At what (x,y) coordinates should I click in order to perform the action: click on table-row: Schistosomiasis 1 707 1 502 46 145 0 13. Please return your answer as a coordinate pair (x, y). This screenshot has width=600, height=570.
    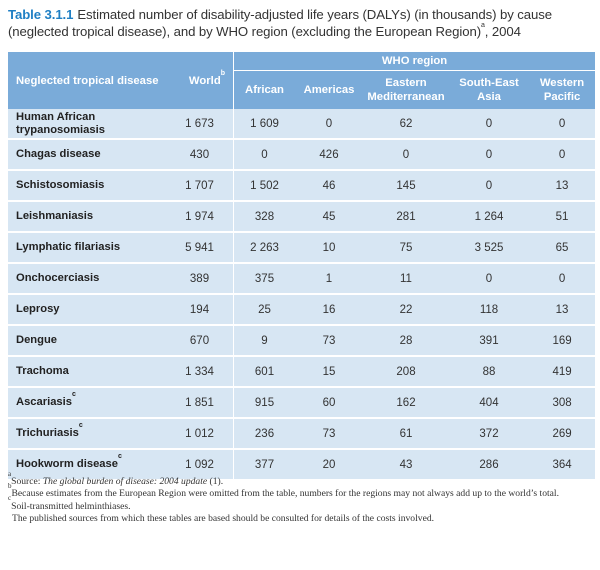
    Looking at the image, I should click on (302, 184).